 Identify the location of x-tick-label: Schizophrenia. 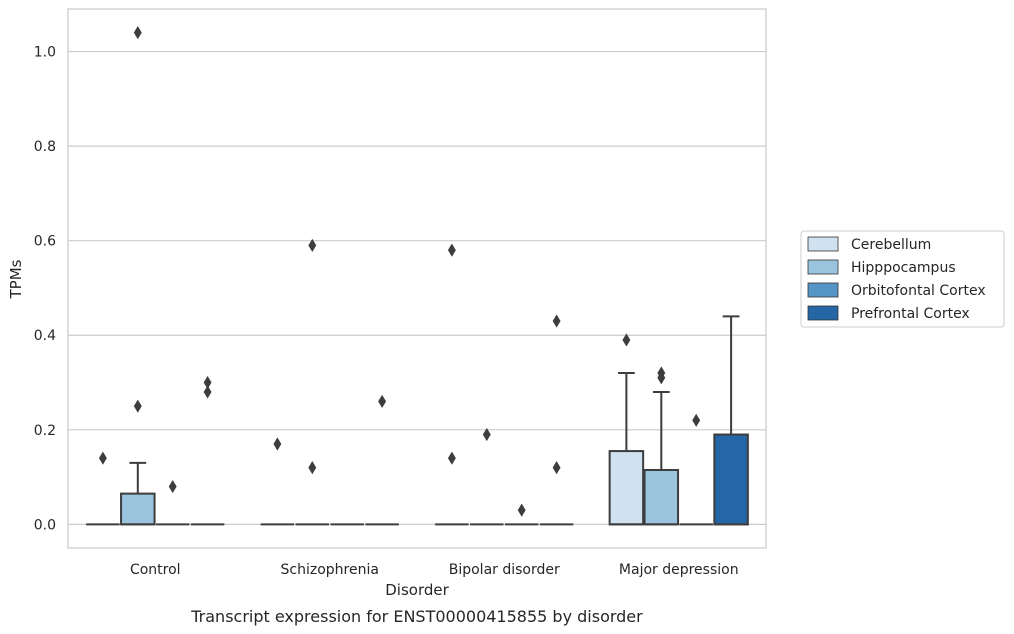
(330, 570).